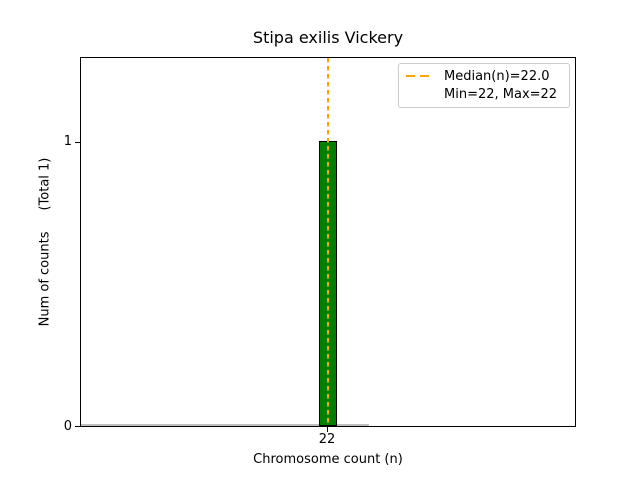 The image size is (640, 480). Describe the element at coordinates (67, 141) in the screenshot. I see `y-tick-label-1: 1` at that location.